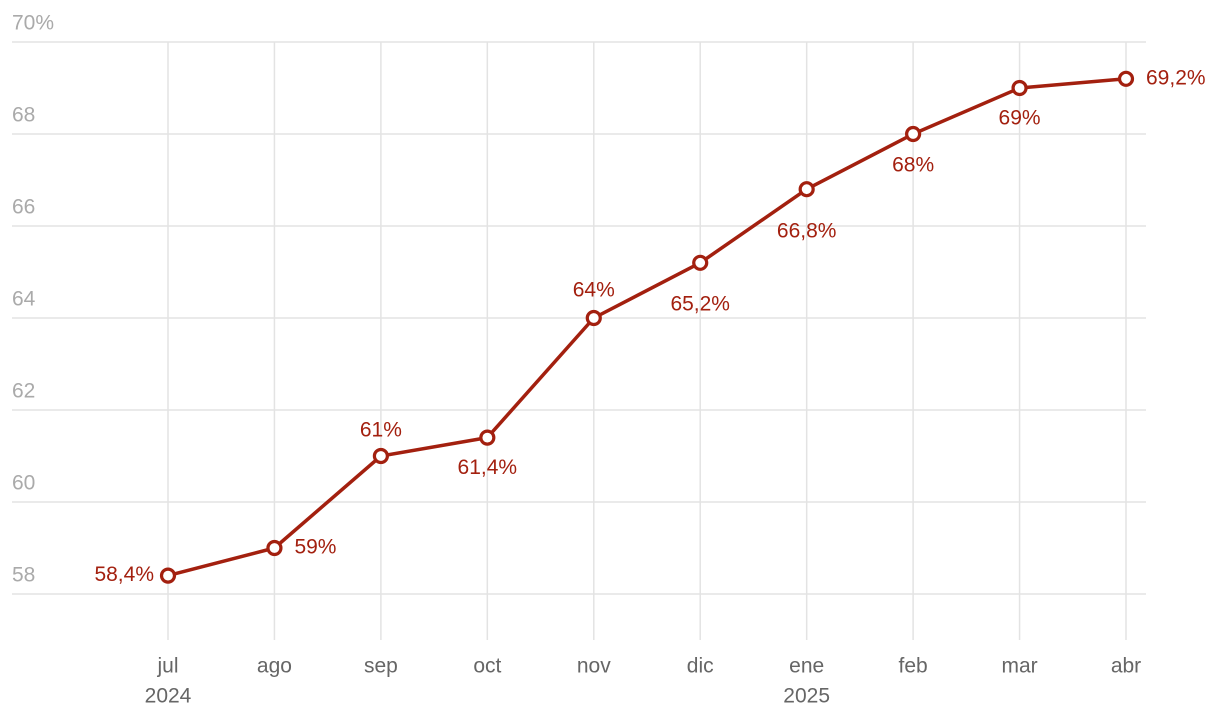  What do you see at coordinates (23, 207) in the screenshot?
I see `y-tick-label: 66` at bounding box center [23, 207].